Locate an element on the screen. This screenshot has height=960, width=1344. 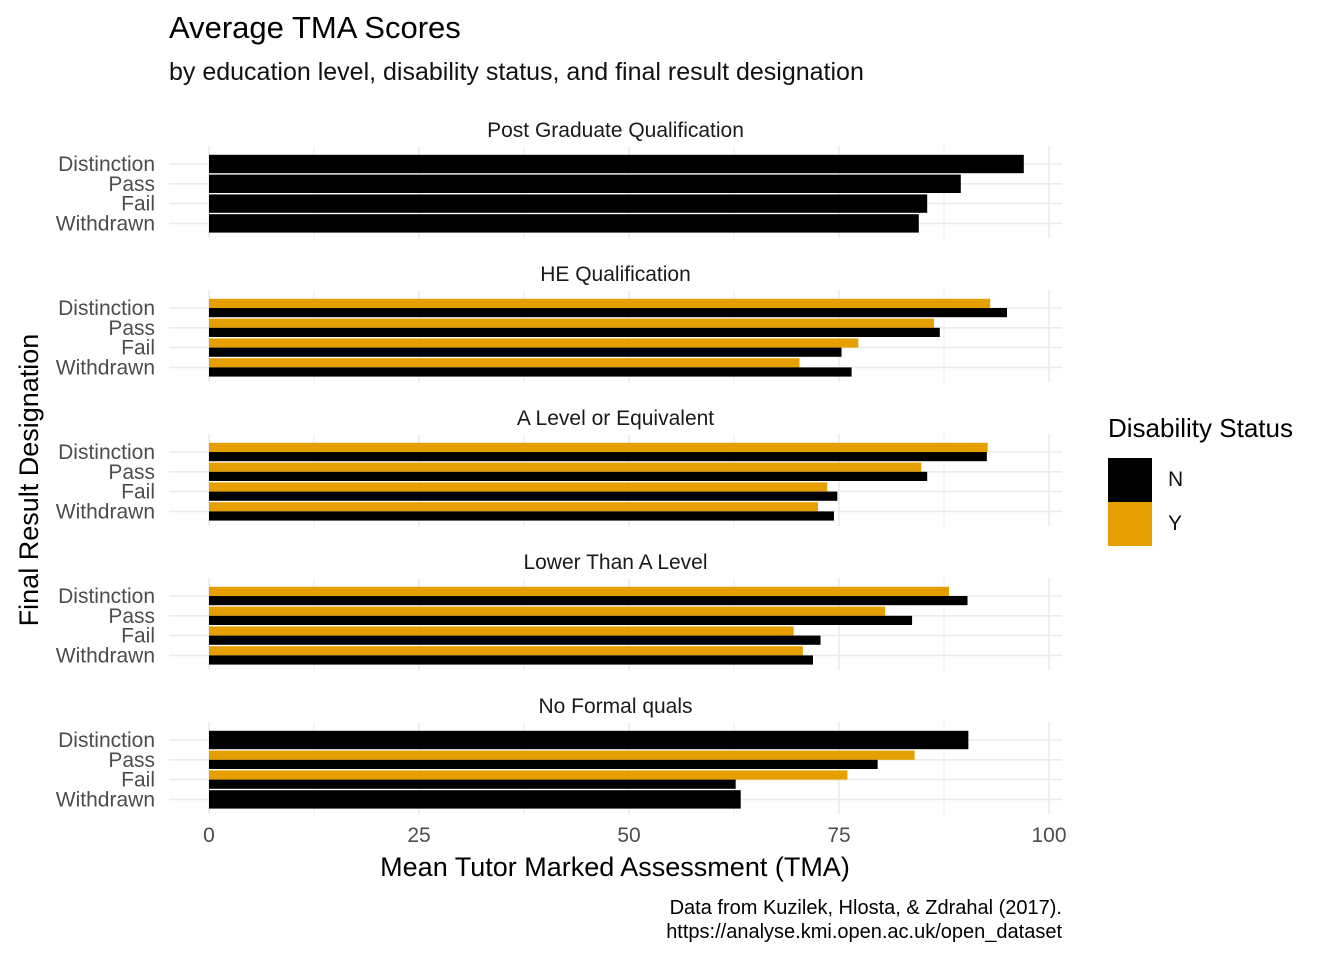
bar-lower-than-a-level-distinction-n is located at coordinates (588, 601).